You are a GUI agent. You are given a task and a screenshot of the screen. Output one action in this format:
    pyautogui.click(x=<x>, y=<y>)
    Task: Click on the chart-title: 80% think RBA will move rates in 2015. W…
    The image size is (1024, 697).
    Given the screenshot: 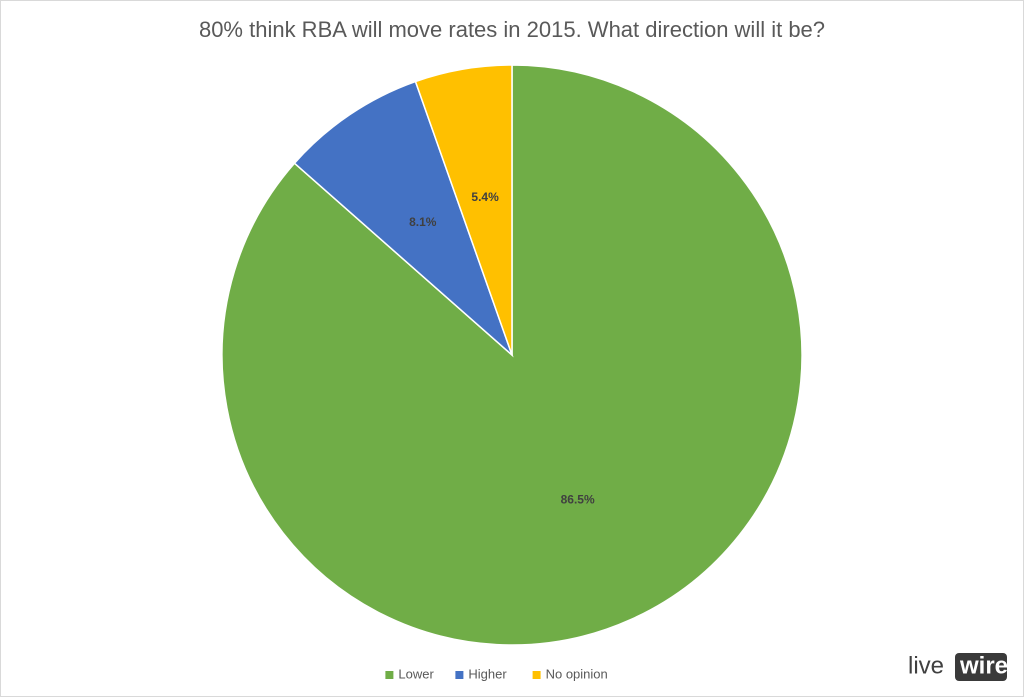 What is the action you would take?
    pyautogui.click(x=512, y=29)
    